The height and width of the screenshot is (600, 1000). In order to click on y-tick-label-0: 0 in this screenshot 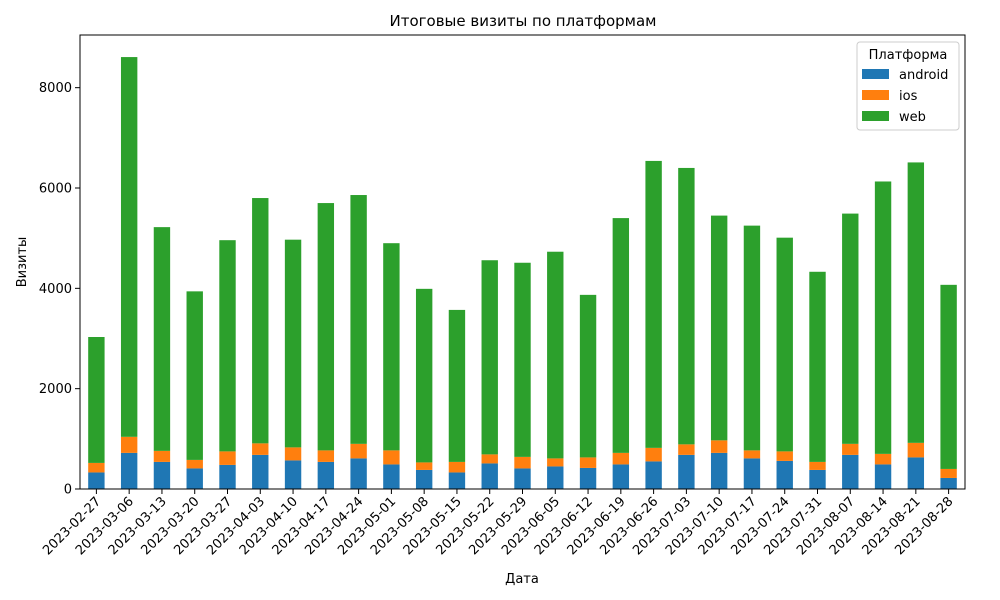, I will do `click(68, 490)`.